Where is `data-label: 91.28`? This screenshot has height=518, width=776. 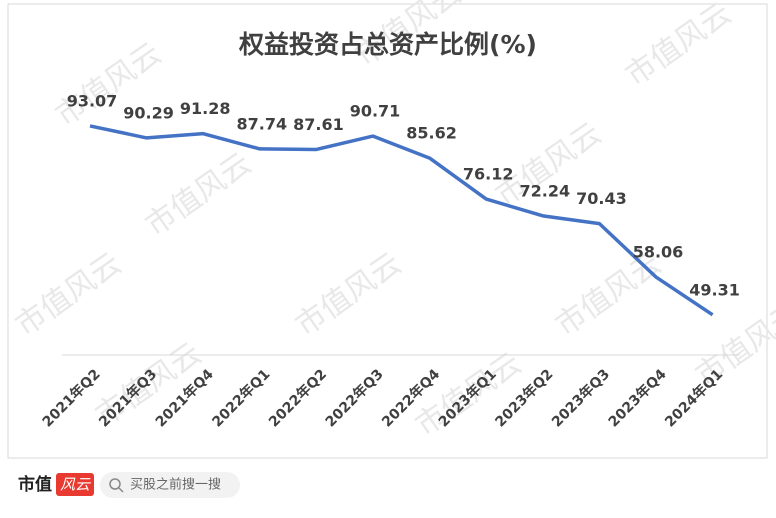 data-label: 91.28 is located at coordinates (205, 108).